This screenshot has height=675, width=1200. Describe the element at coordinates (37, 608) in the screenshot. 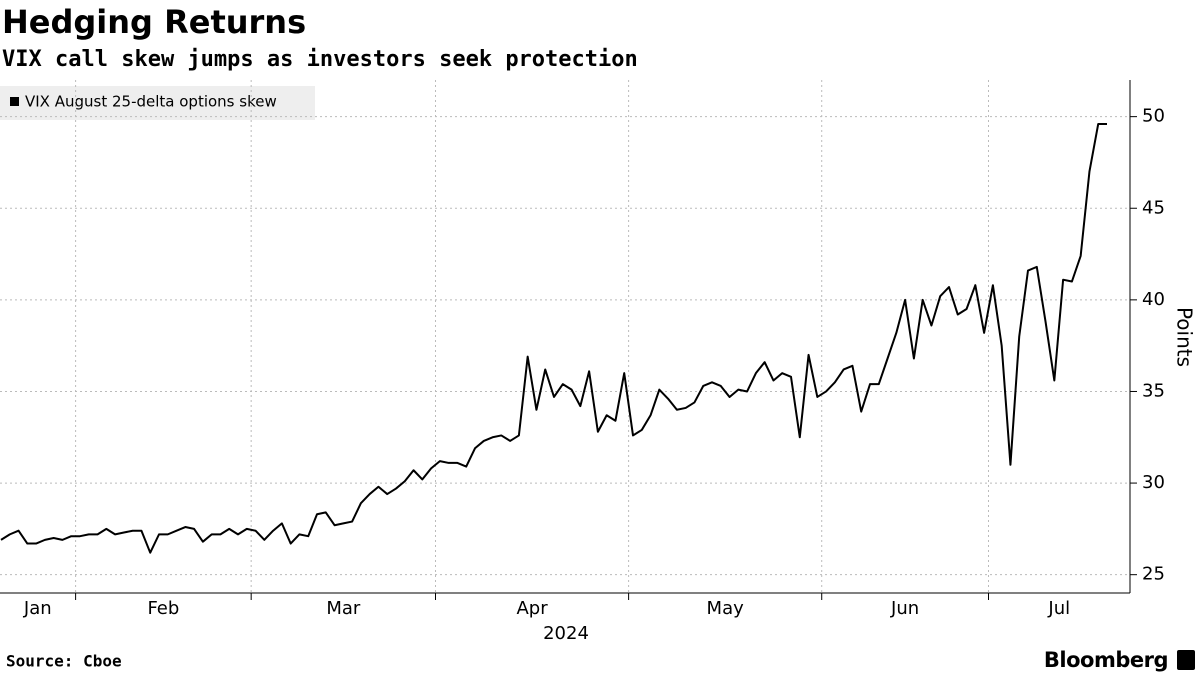

I see `x-tick-label: Jan` at that location.